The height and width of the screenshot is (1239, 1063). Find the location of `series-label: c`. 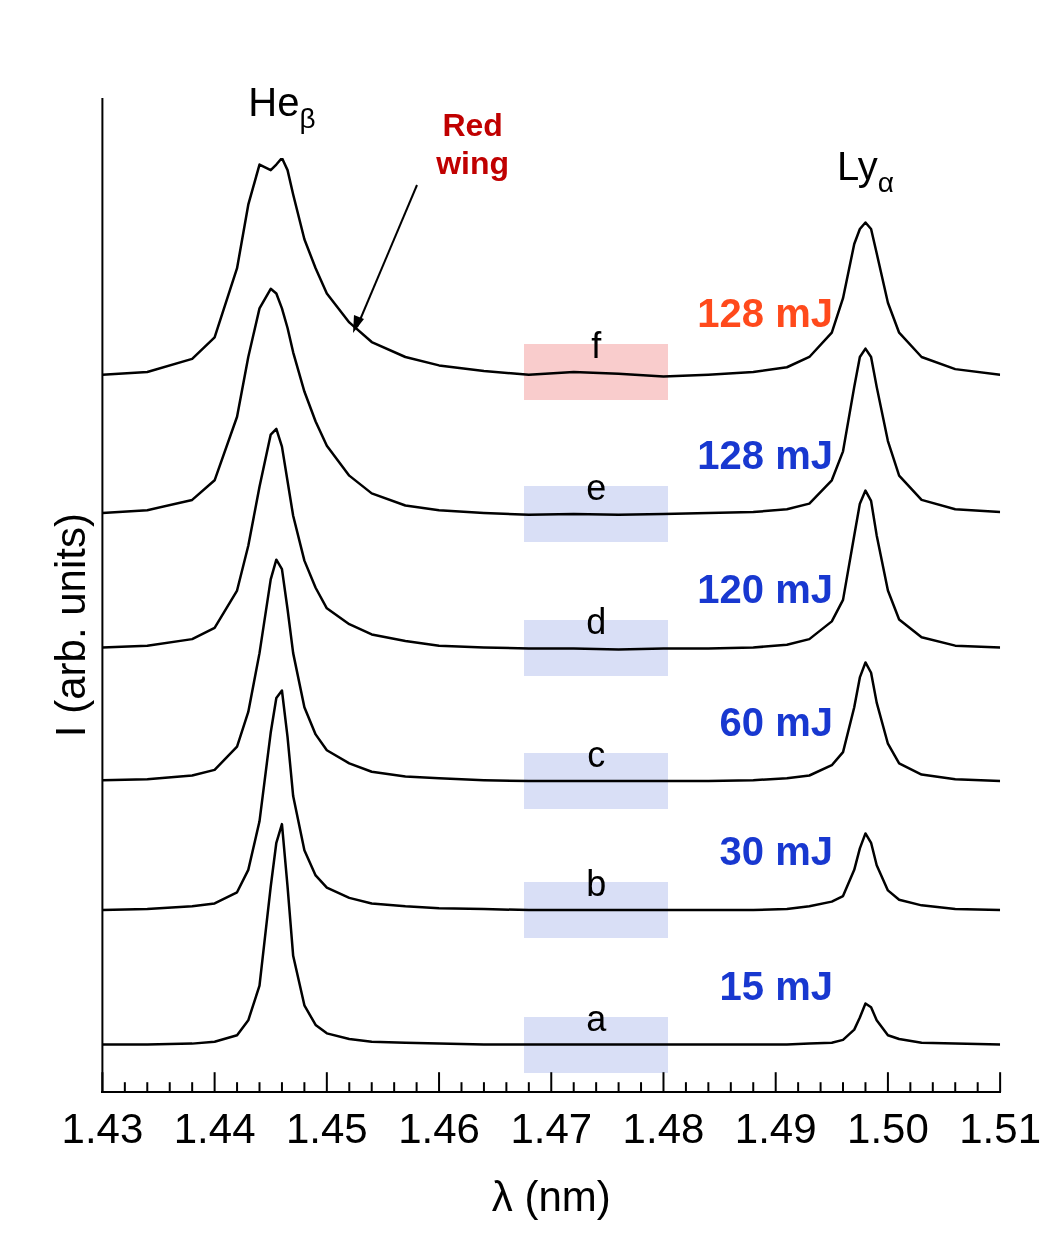

series-label: c is located at coordinates (596, 755).